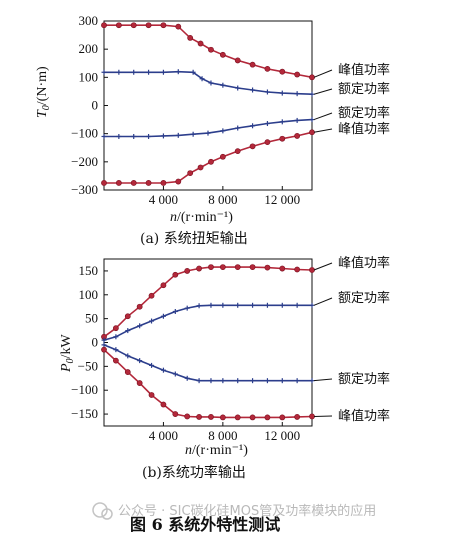 This screenshot has width=461, height=537. I want to click on wechat-icon, so click(100, 510).